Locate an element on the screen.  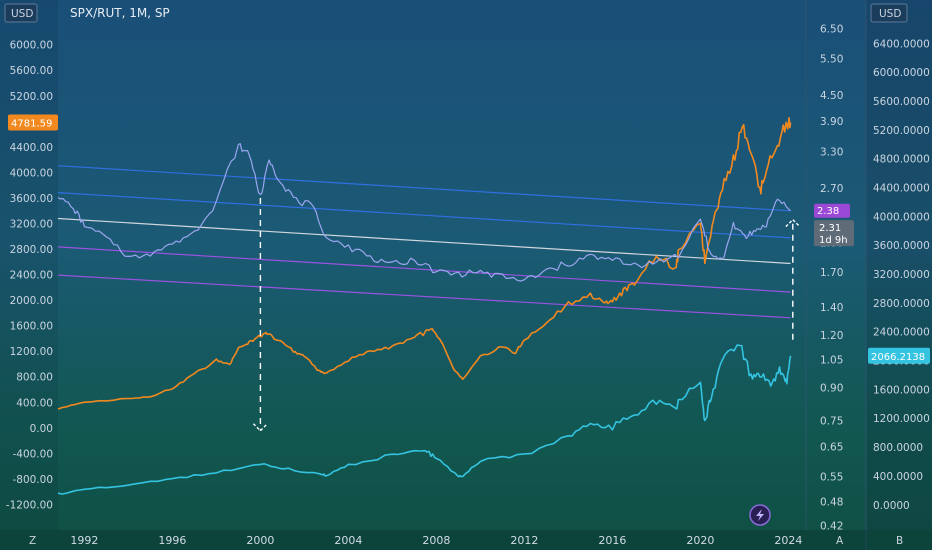
x-tick-label: 2024 is located at coordinates (788, 540).